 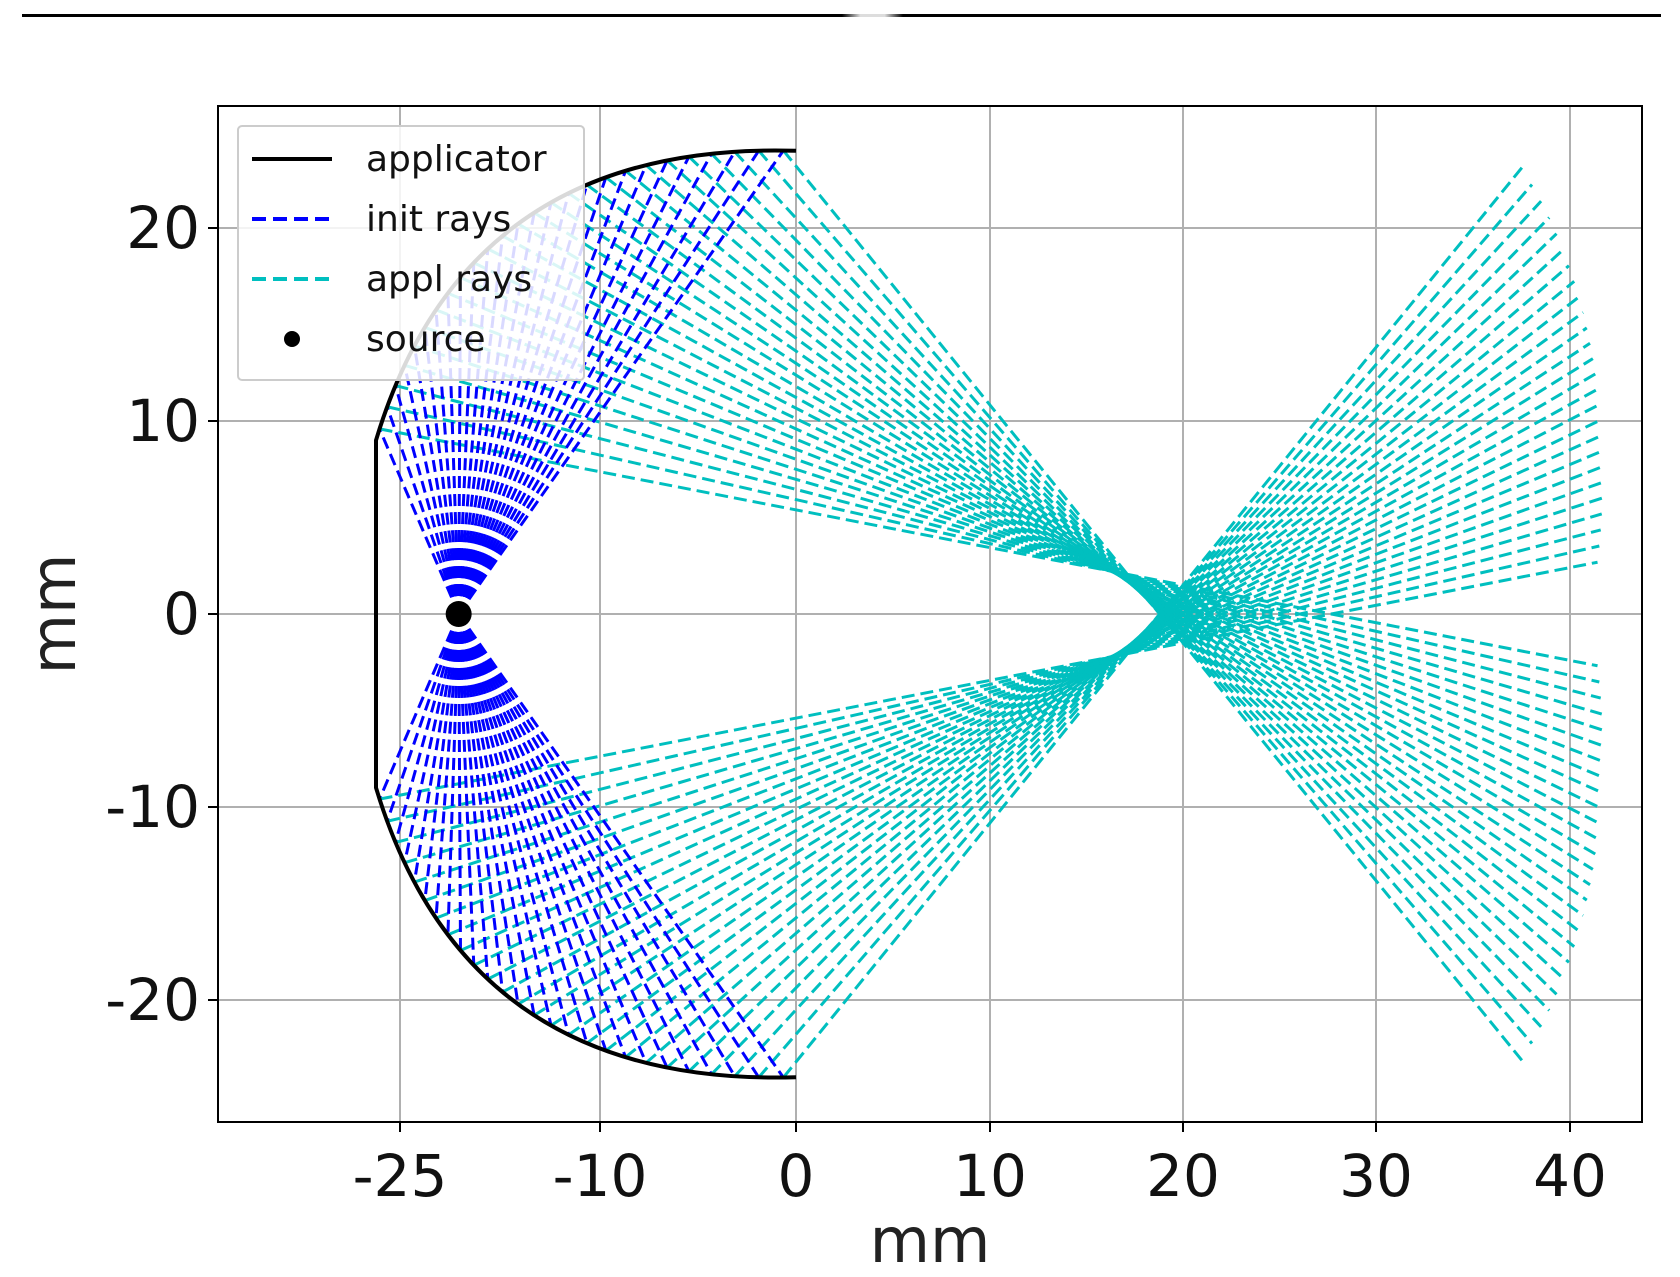 What do you see at coordinates (1183, 1176) in the screenshot?
I see `x-tick-label: 20` at bounding box center [1183, 1176].